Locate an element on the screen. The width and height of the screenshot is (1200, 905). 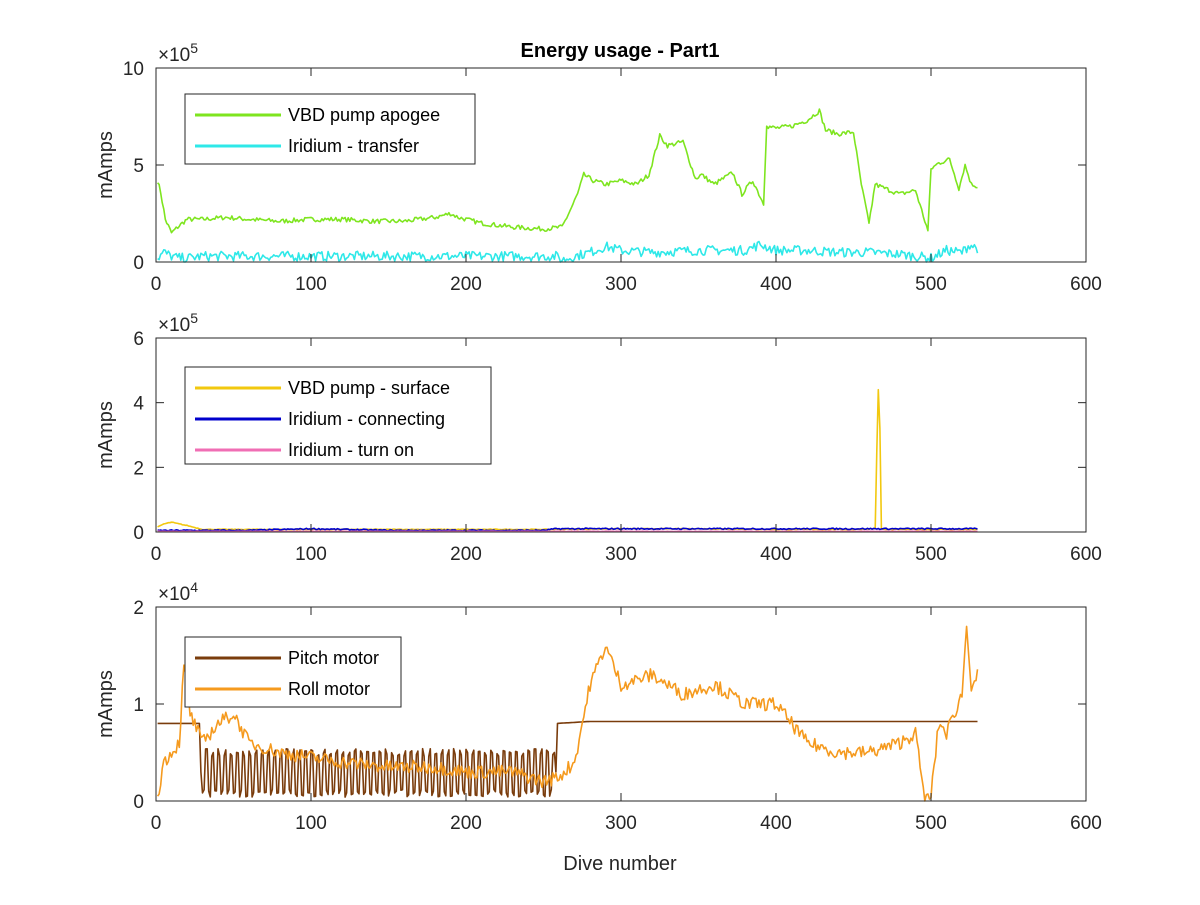
y-tick-label: 5 is located at coordinates (138, 166).